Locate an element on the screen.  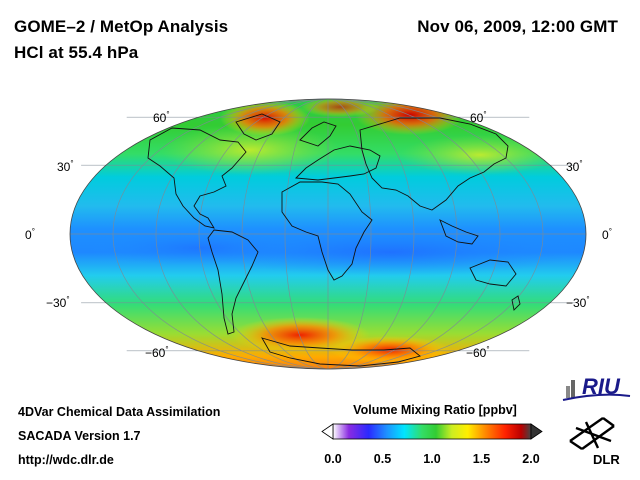
dlr-logo-text: DLR is located at coordinates (606, 459).